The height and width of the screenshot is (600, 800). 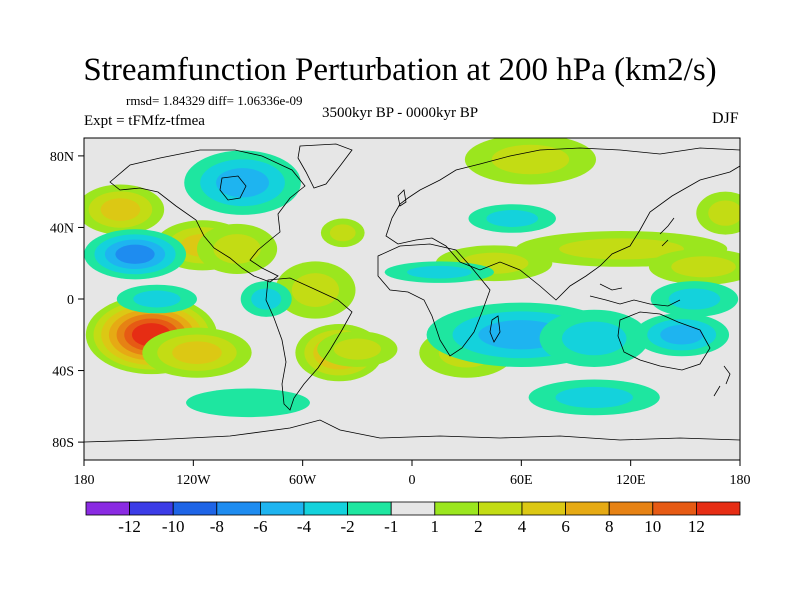 I want to click on colorbar-label-5: -2, so click(x=348, y=526).